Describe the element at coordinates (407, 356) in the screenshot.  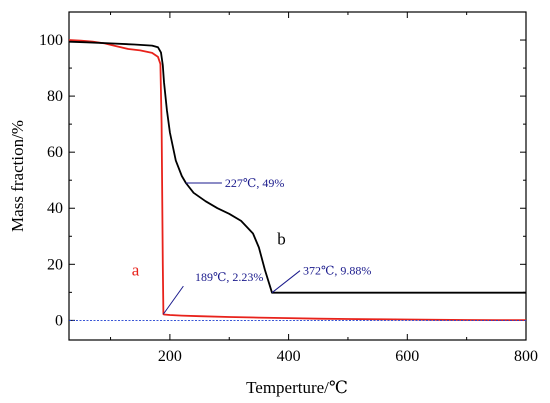
I see `x-tick-label: 600` at that location.